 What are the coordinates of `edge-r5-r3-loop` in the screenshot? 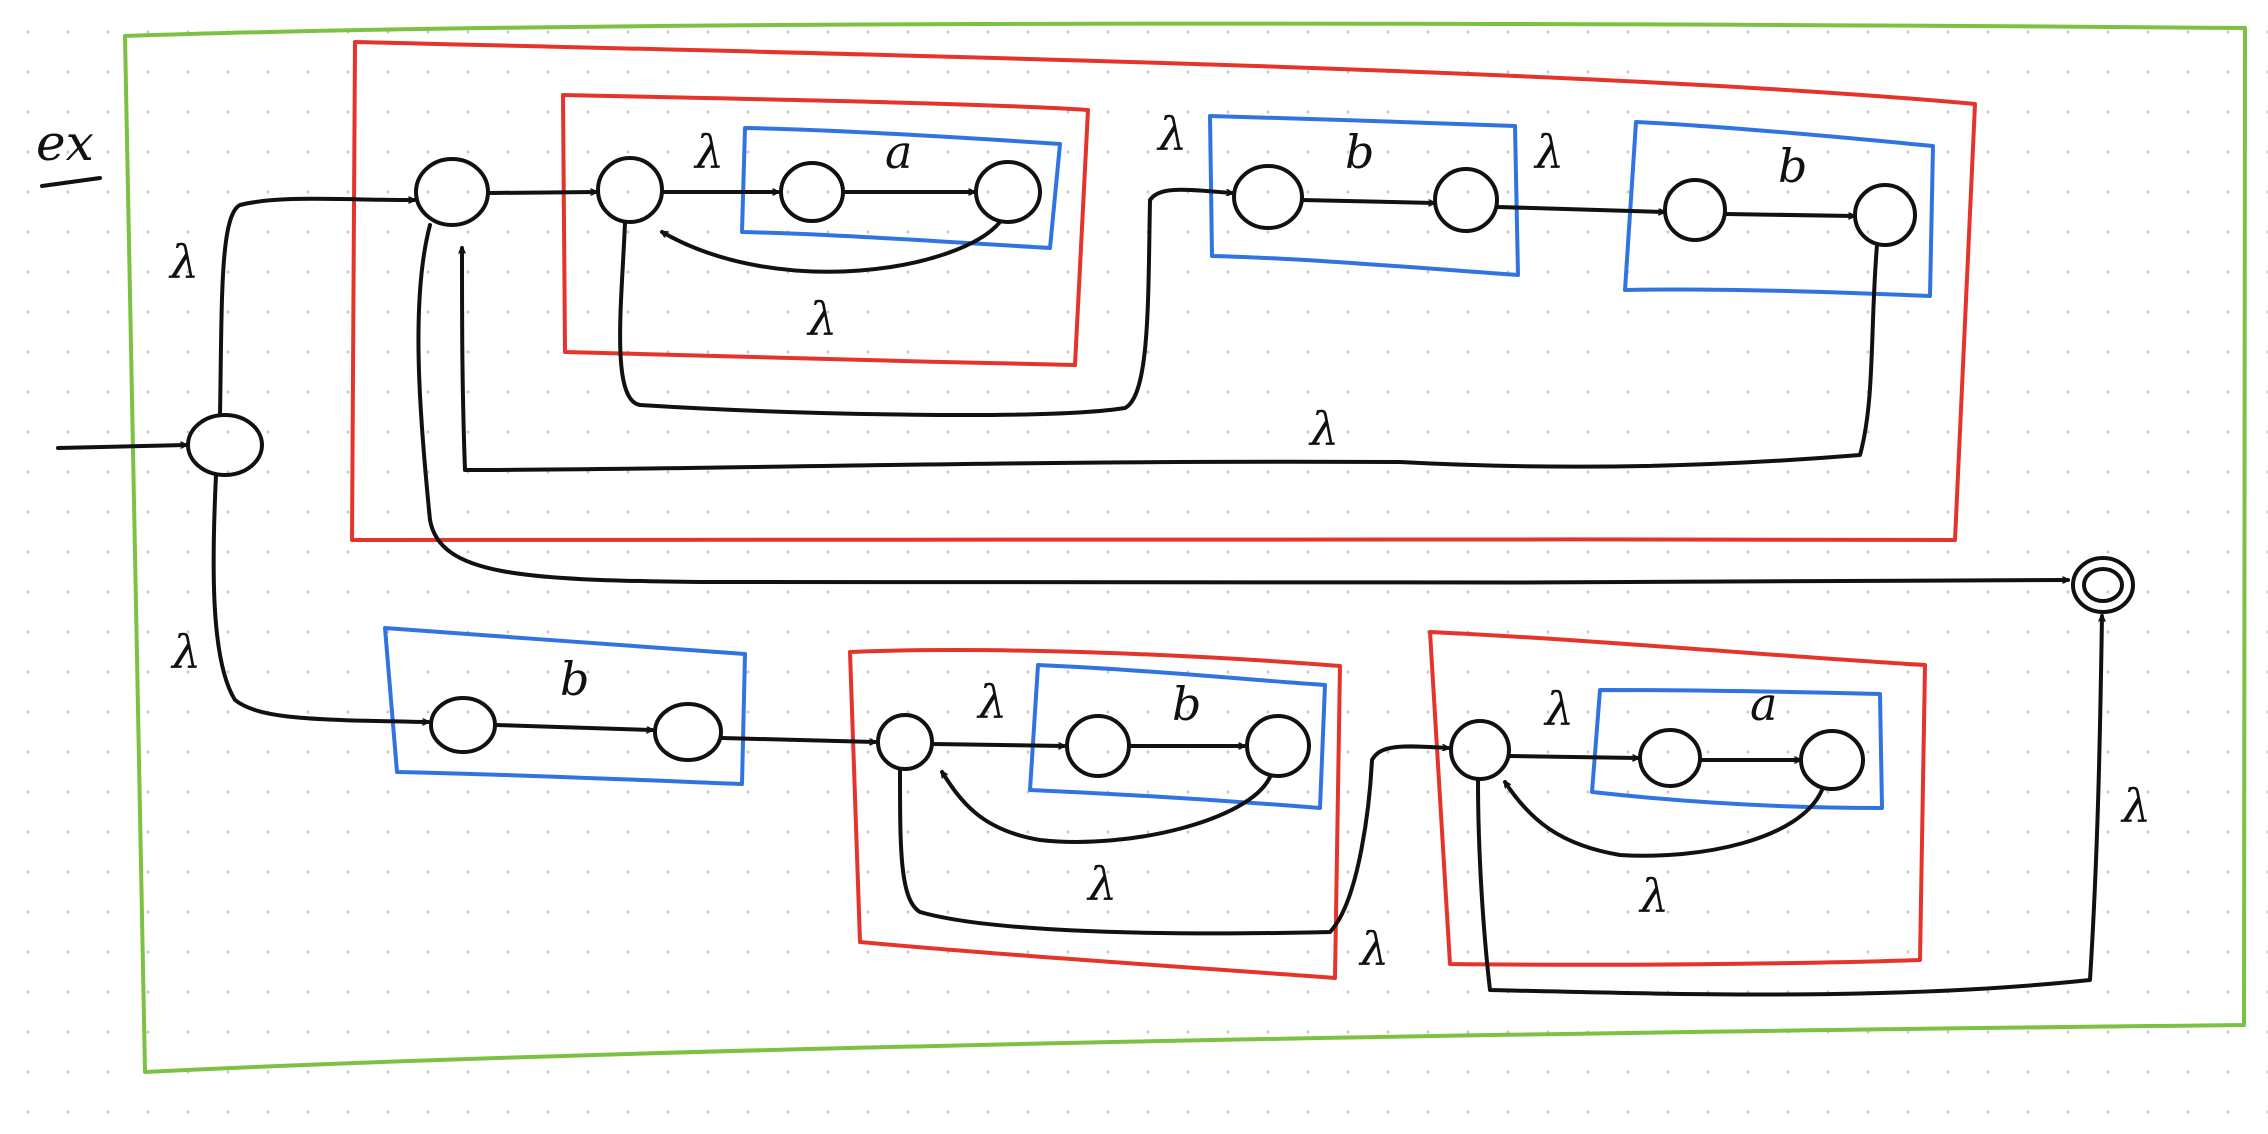 It's located at (1106, 808).